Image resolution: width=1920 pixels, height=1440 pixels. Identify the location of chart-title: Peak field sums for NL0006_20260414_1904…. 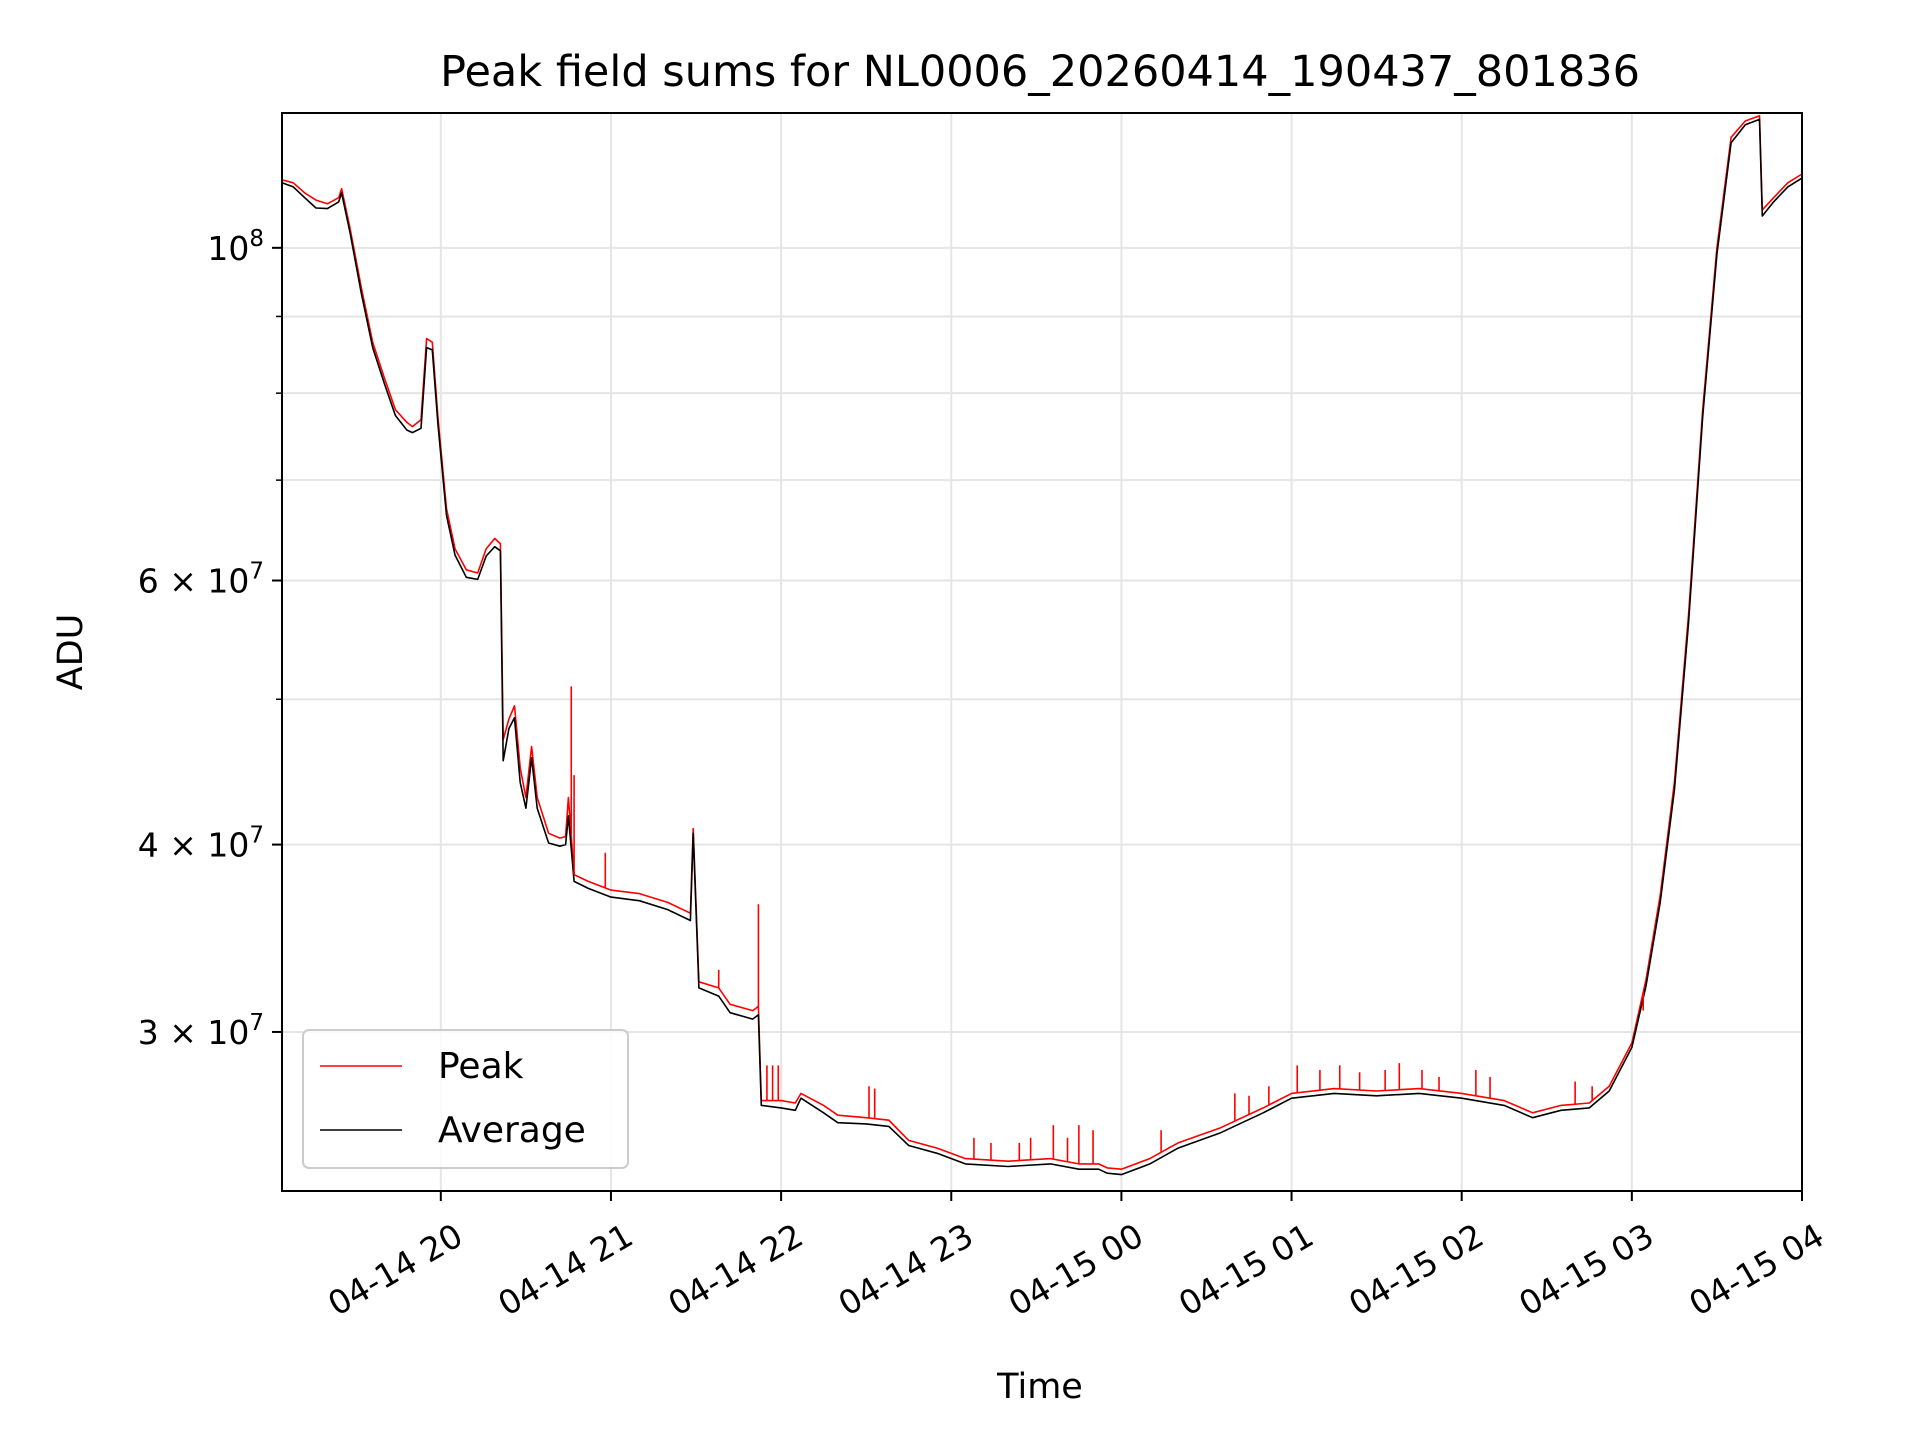
(1040, 72).